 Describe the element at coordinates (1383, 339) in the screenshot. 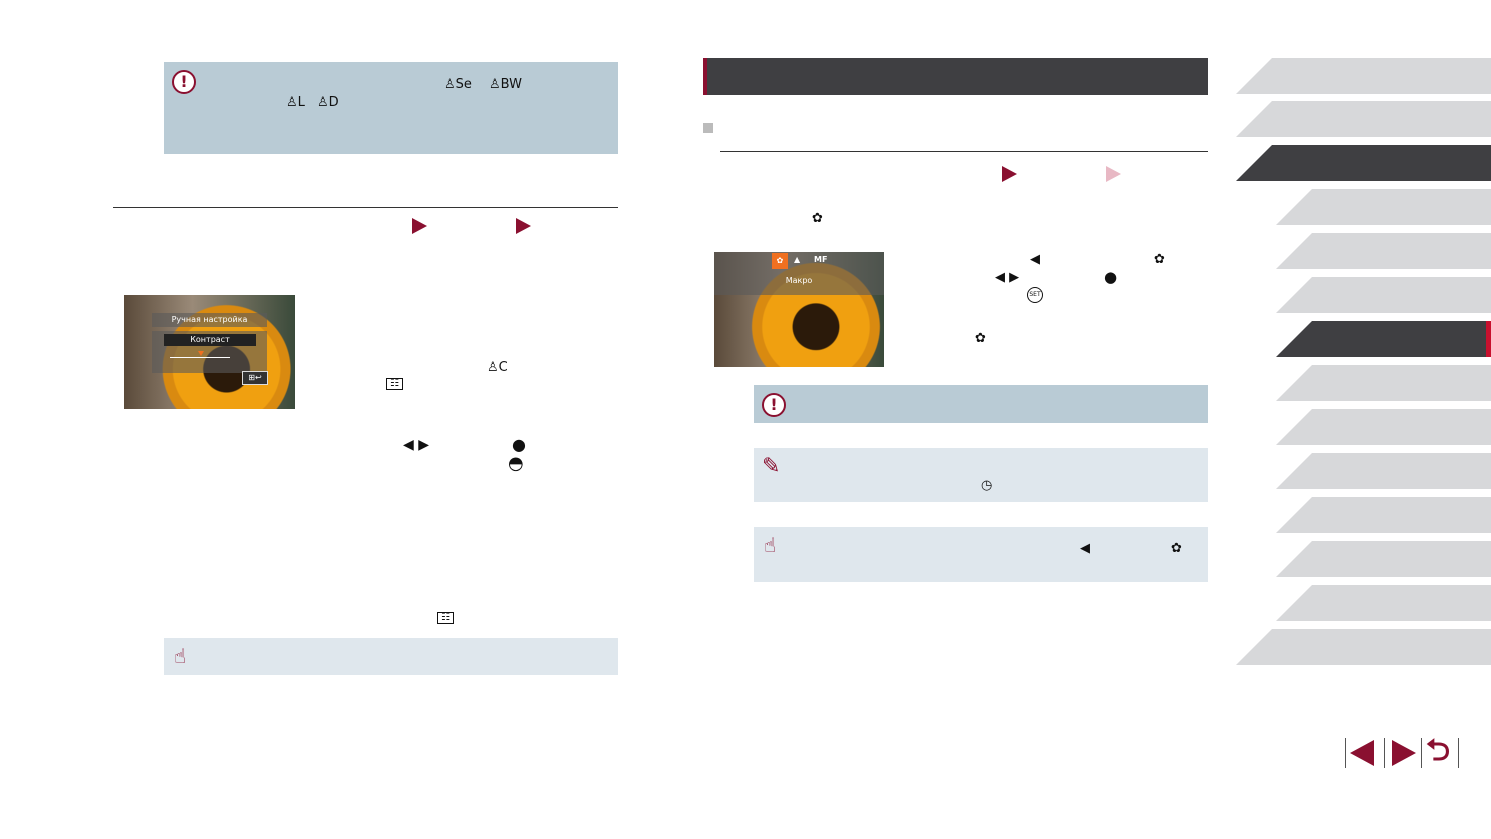

I see `section-tab-active` at that location.